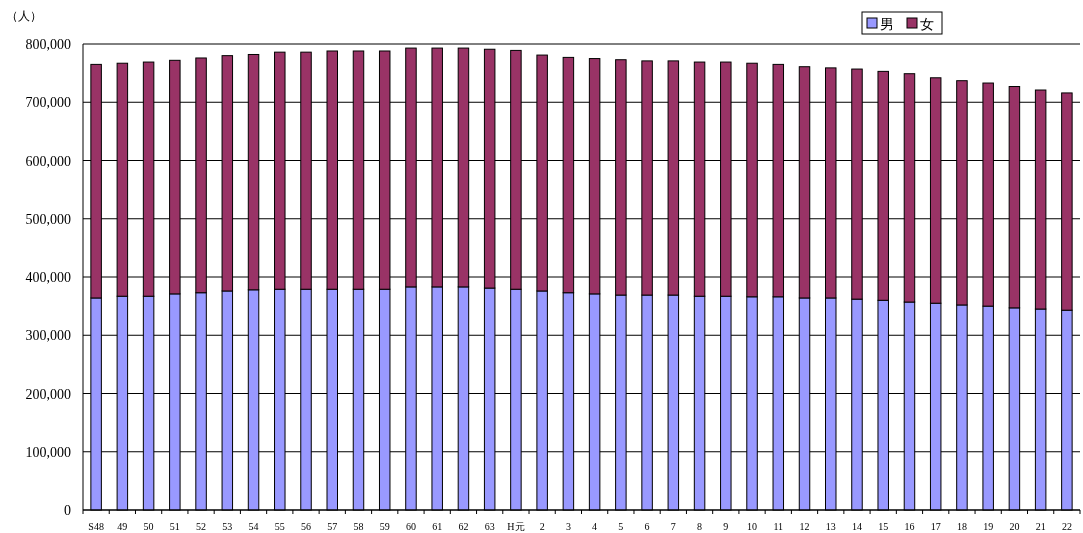  What do you see at coordinates (410, 526) in the screenshot?
I see `x-tick-label: 60` at bounding box center [410, 526].